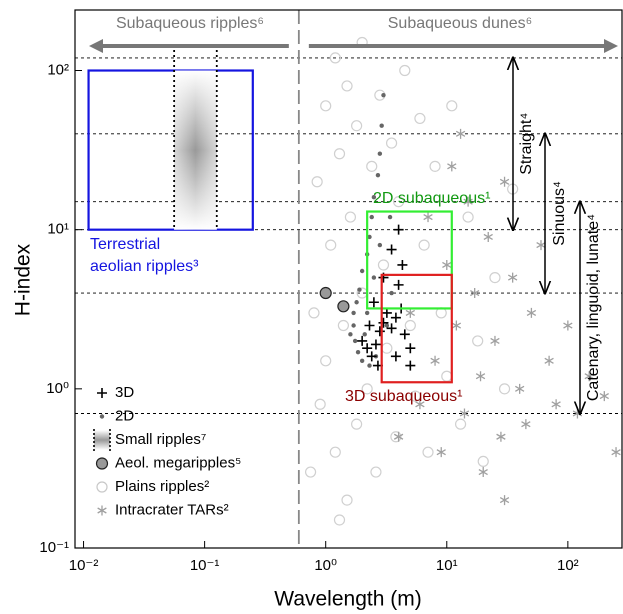  What do you see at coordinates (347, 599) in the screenshot?
I see `x-axis-label: Wavelength (m)` at bounding box center [347, 599].